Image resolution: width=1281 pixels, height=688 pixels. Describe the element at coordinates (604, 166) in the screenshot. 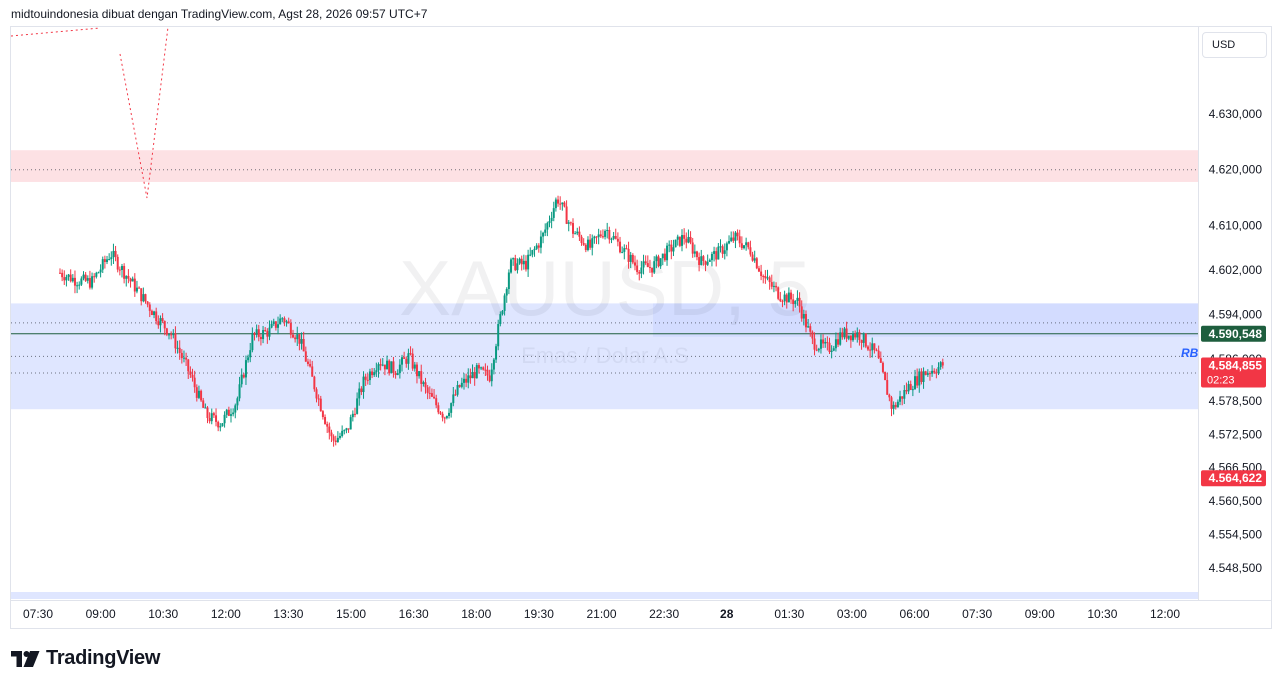

I see `resistance-zone` at that location.